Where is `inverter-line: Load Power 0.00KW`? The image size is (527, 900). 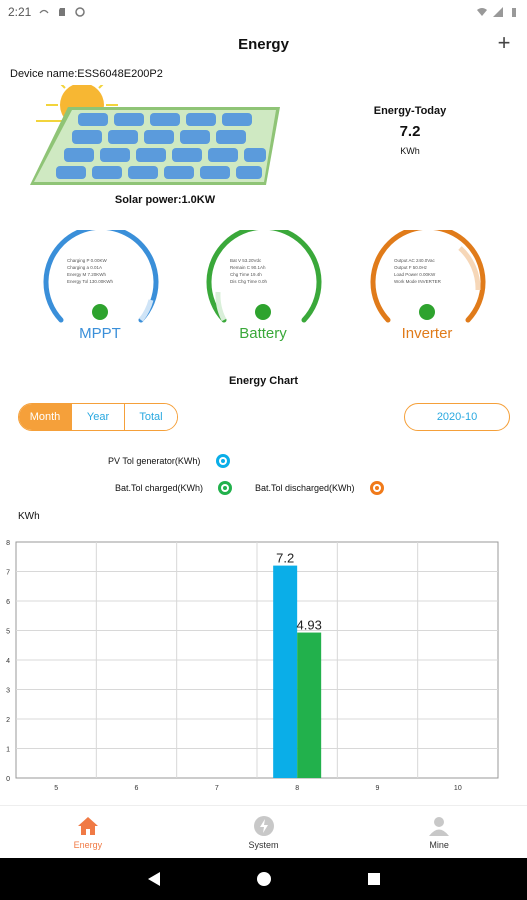
inverter-line: Load Power 0.00KW is located at coordinates (415, 274).